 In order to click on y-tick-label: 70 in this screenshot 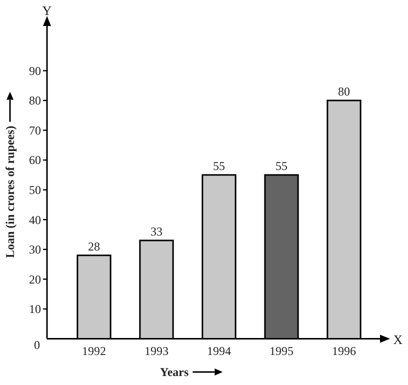, I will do `click(35, 130)`.